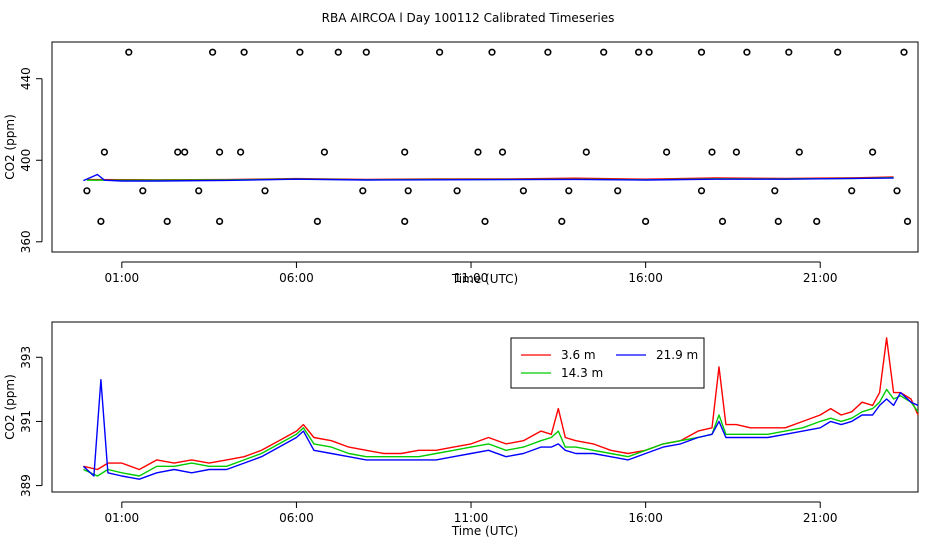 The height and width of the screenshot is (540, 936). Describe the element at coordinates (820, 518) in the screenshot. I see `bot-x-tick-label: 21:00` at that location.